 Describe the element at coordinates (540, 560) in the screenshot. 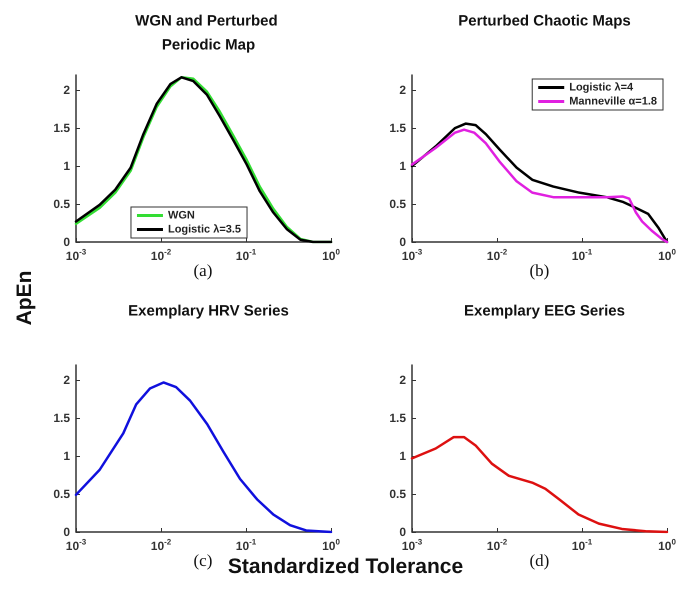

I see `text: (d)` at that location.